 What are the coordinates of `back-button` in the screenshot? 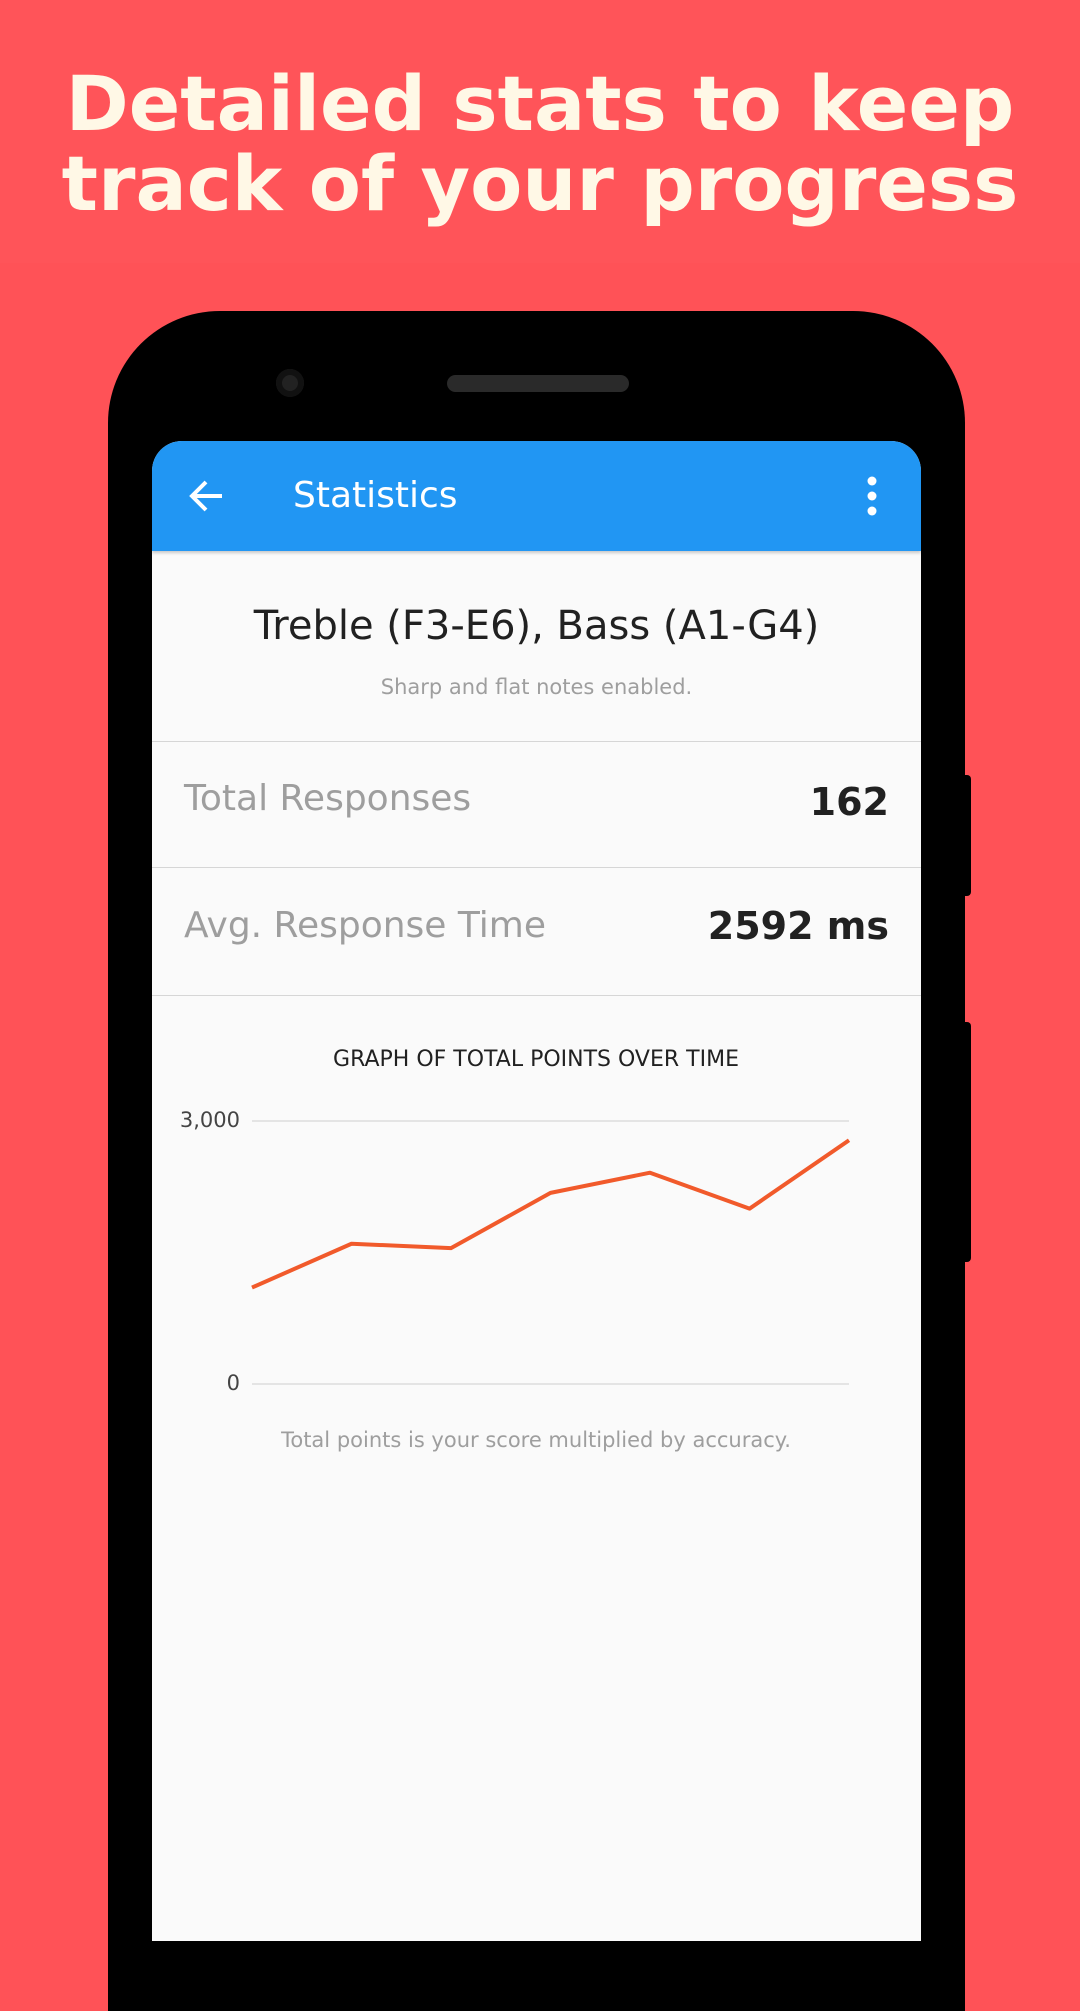 It's located at (207, 496).